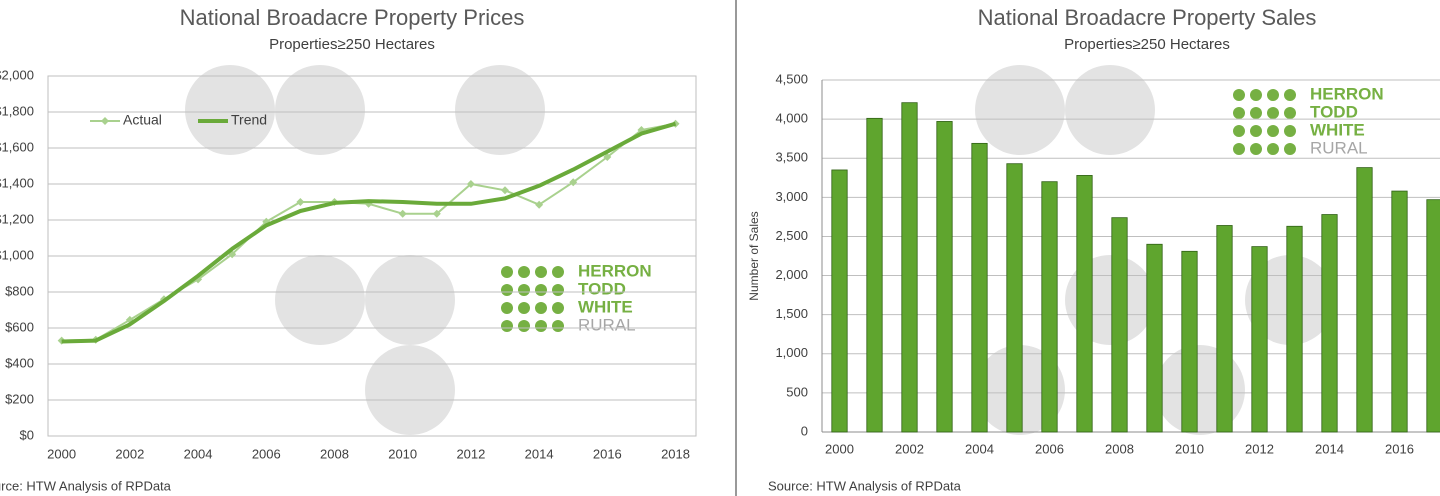 Image resolution: width=1440 pixels, height=496 pixels. What do you see at coordinates (754, 255) in the screenshot?
I see `y-axis-title: Number of Sales` at bounding box center [754, 255].